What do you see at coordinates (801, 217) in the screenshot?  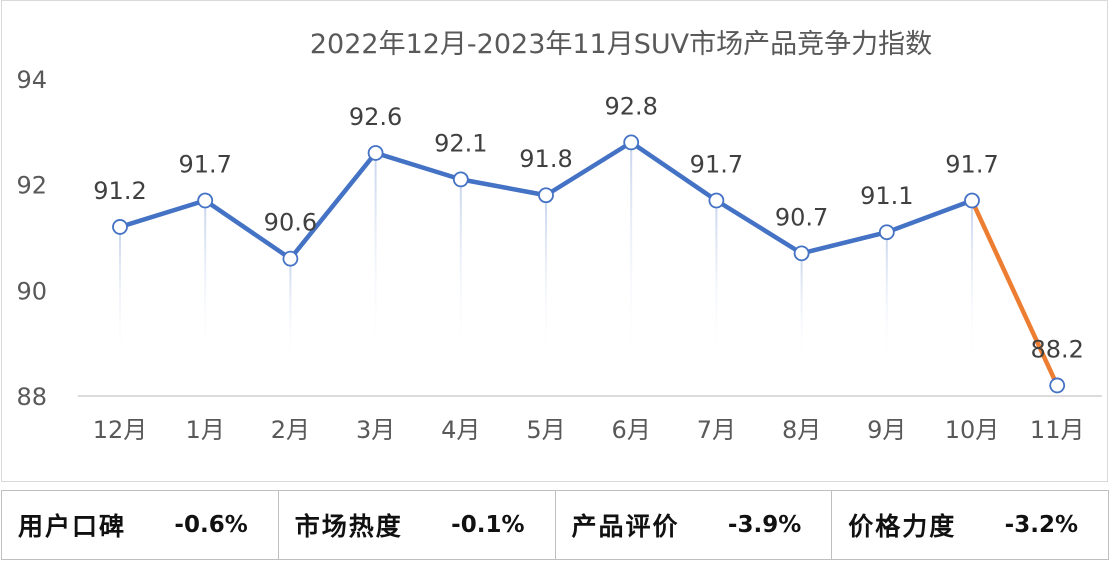 I see `data-label: 90.7` at bounding box center [801, 217].